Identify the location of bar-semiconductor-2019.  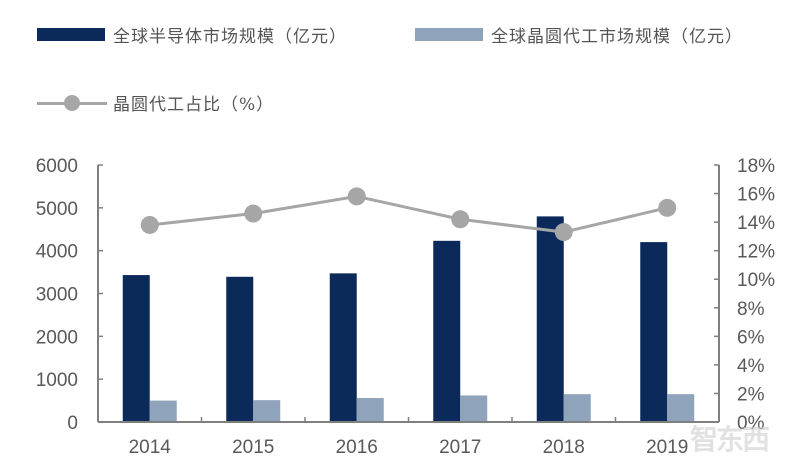
(654, 332).